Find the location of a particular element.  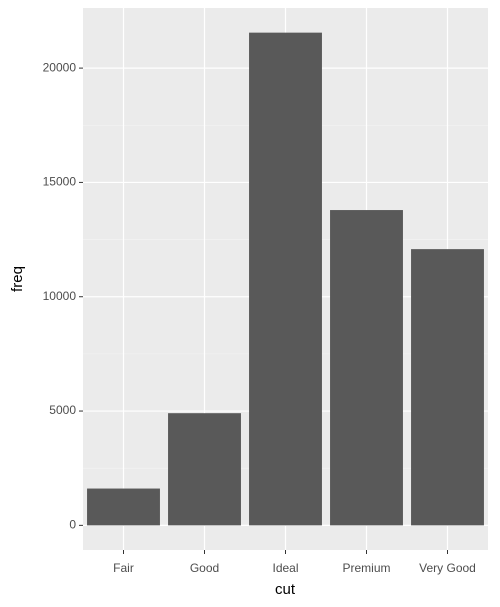

x-axis-title: cut is located at coordinates (285, 589).